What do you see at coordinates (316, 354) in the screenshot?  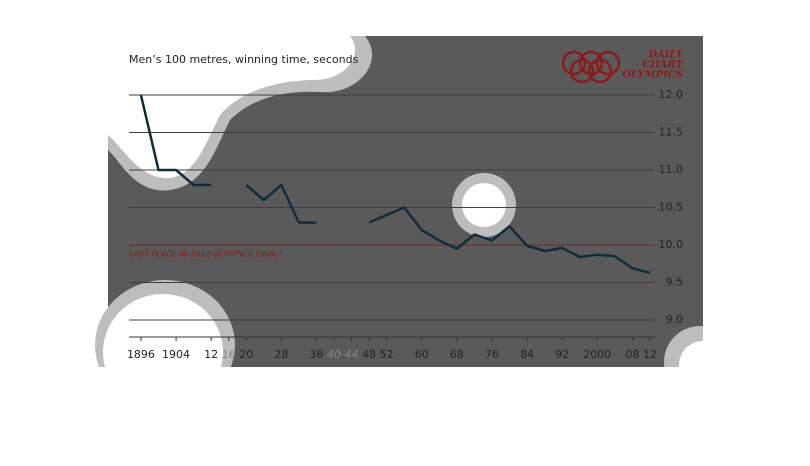 I see `x-tick-label: 36` at bounding box center [316, 354].